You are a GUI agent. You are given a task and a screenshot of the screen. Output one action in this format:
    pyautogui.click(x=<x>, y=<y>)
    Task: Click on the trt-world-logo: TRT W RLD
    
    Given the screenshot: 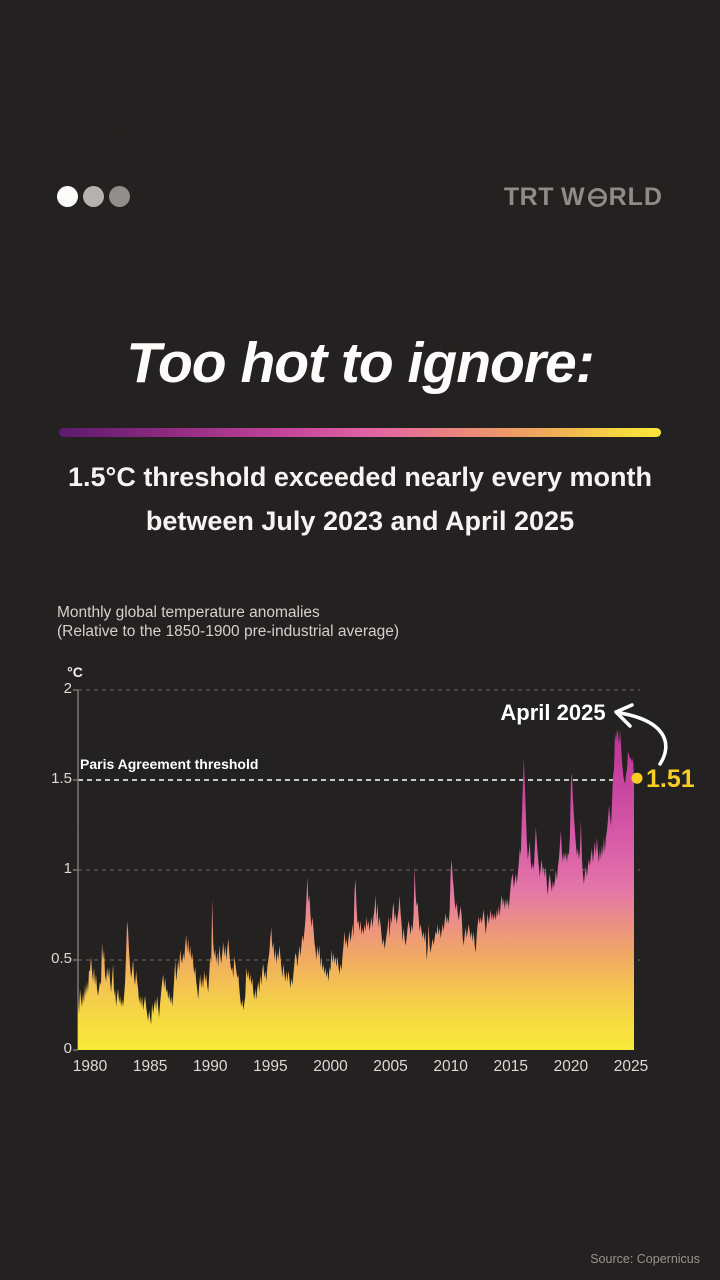 What is the action you would take?
    pyautogui.click(x=583, y=197)
    